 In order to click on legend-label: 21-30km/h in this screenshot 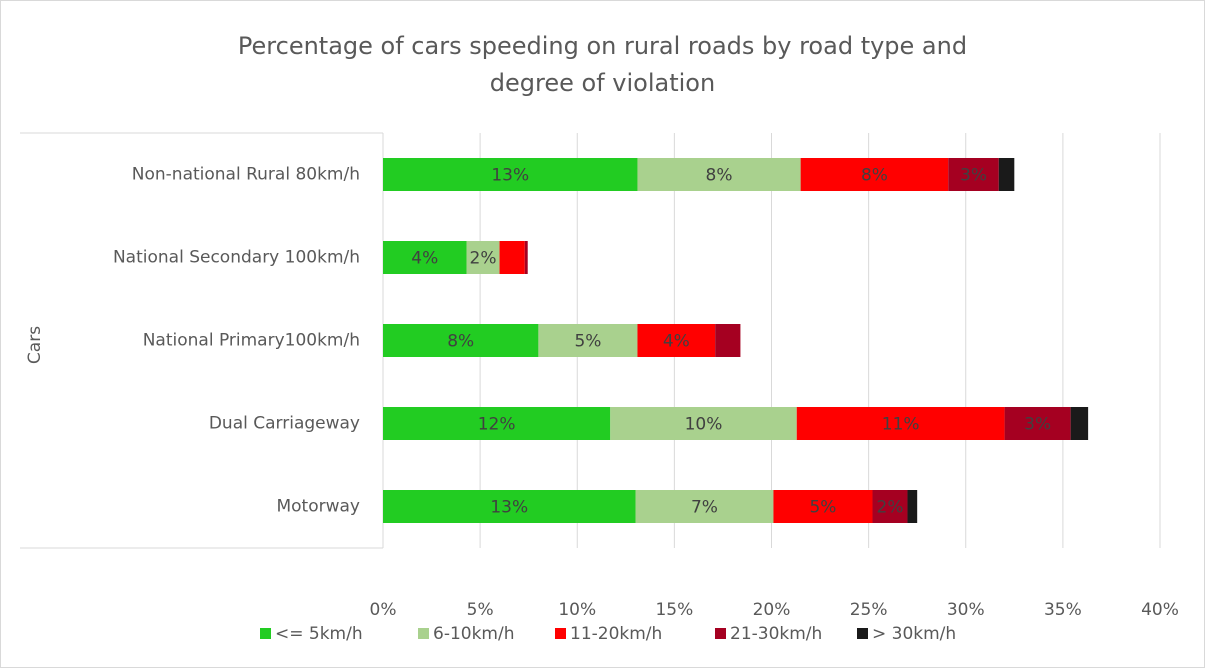, I will do `click(776, 634)`.